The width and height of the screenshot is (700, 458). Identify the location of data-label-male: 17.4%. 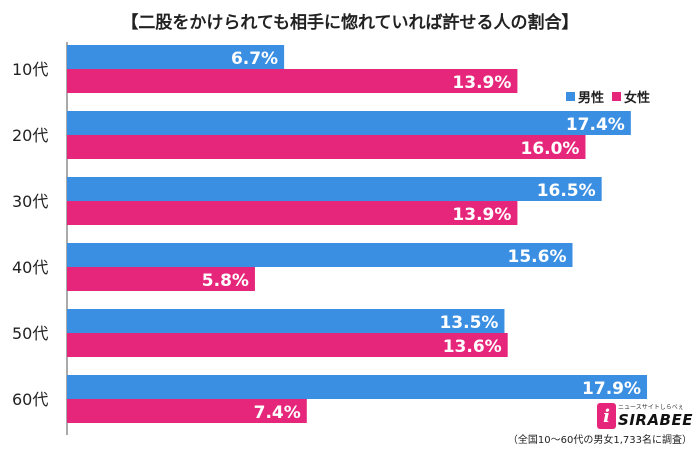
(595, 125).